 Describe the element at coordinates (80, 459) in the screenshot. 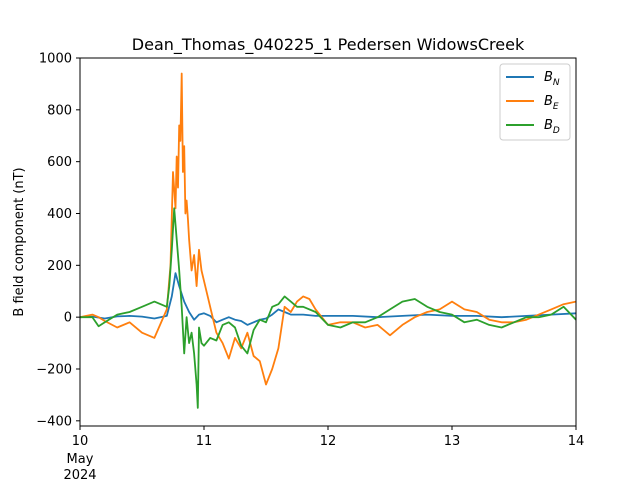

I see `x-tick-sublabel: May` at that location.